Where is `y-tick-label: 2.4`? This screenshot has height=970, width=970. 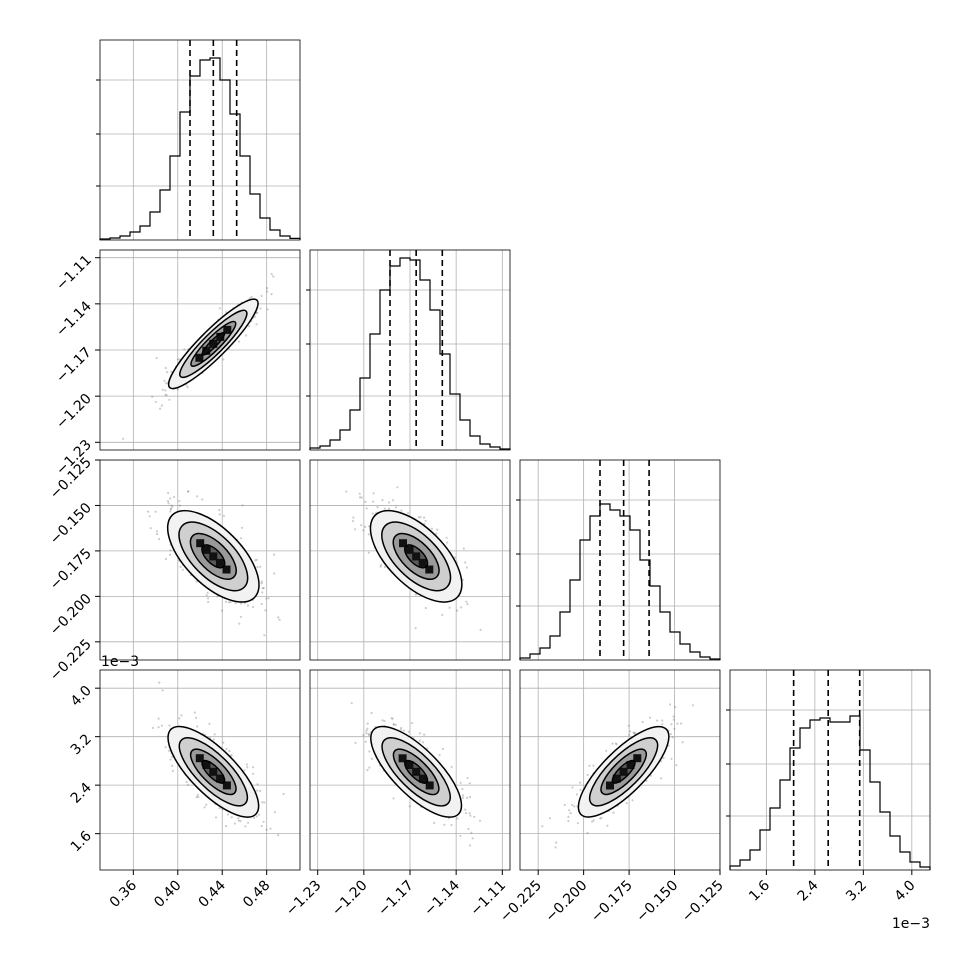 y-tick-label: 2.4 is located at coordinates (81, 793).